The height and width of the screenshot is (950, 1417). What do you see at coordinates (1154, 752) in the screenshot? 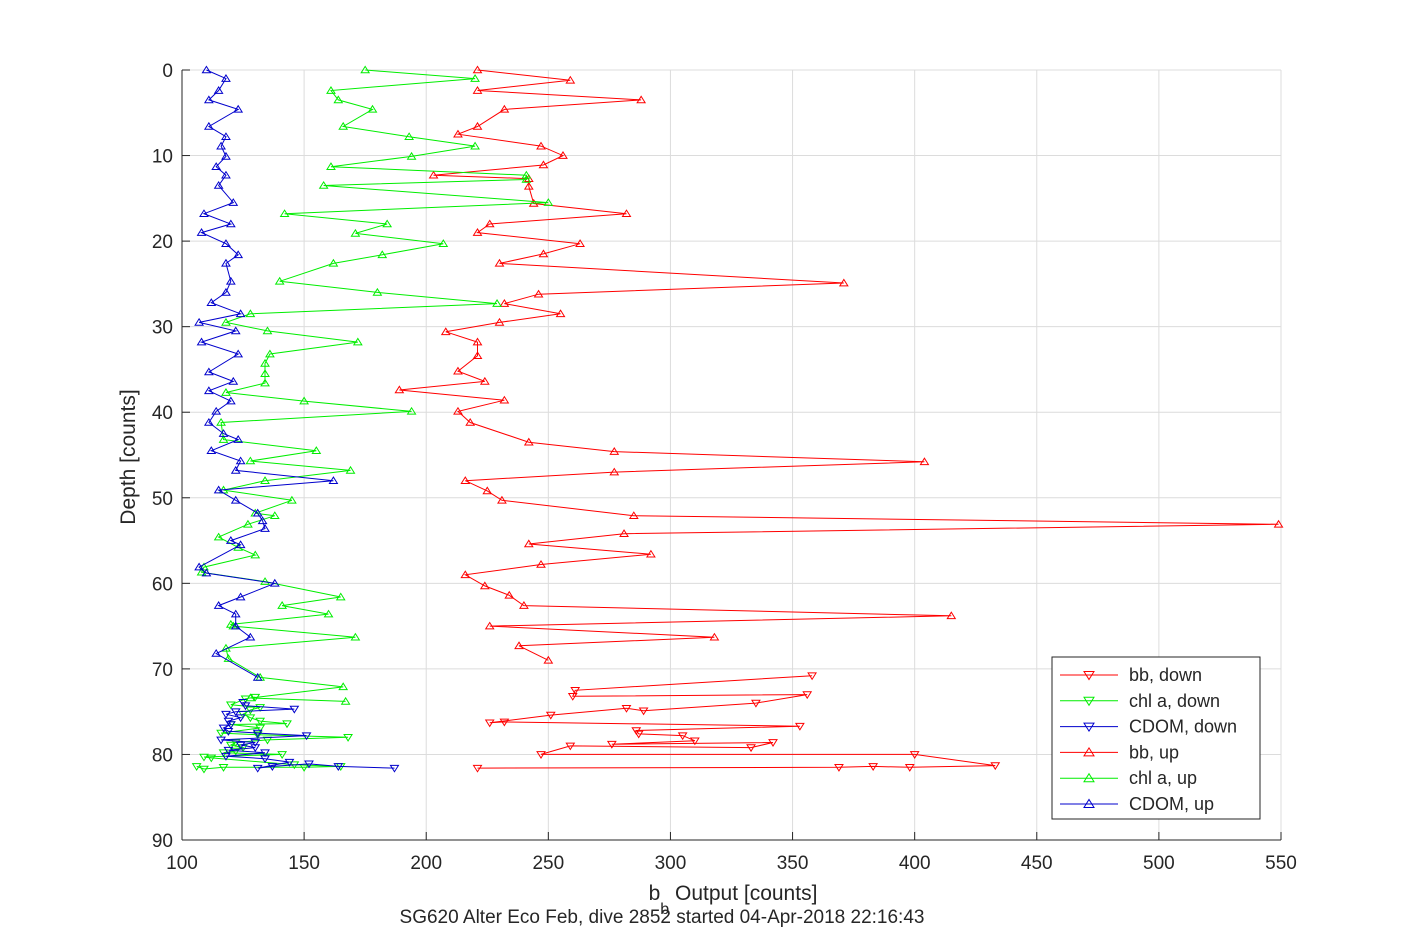
I see `legend-label: bb, up` at bounding box center [1154, 752].